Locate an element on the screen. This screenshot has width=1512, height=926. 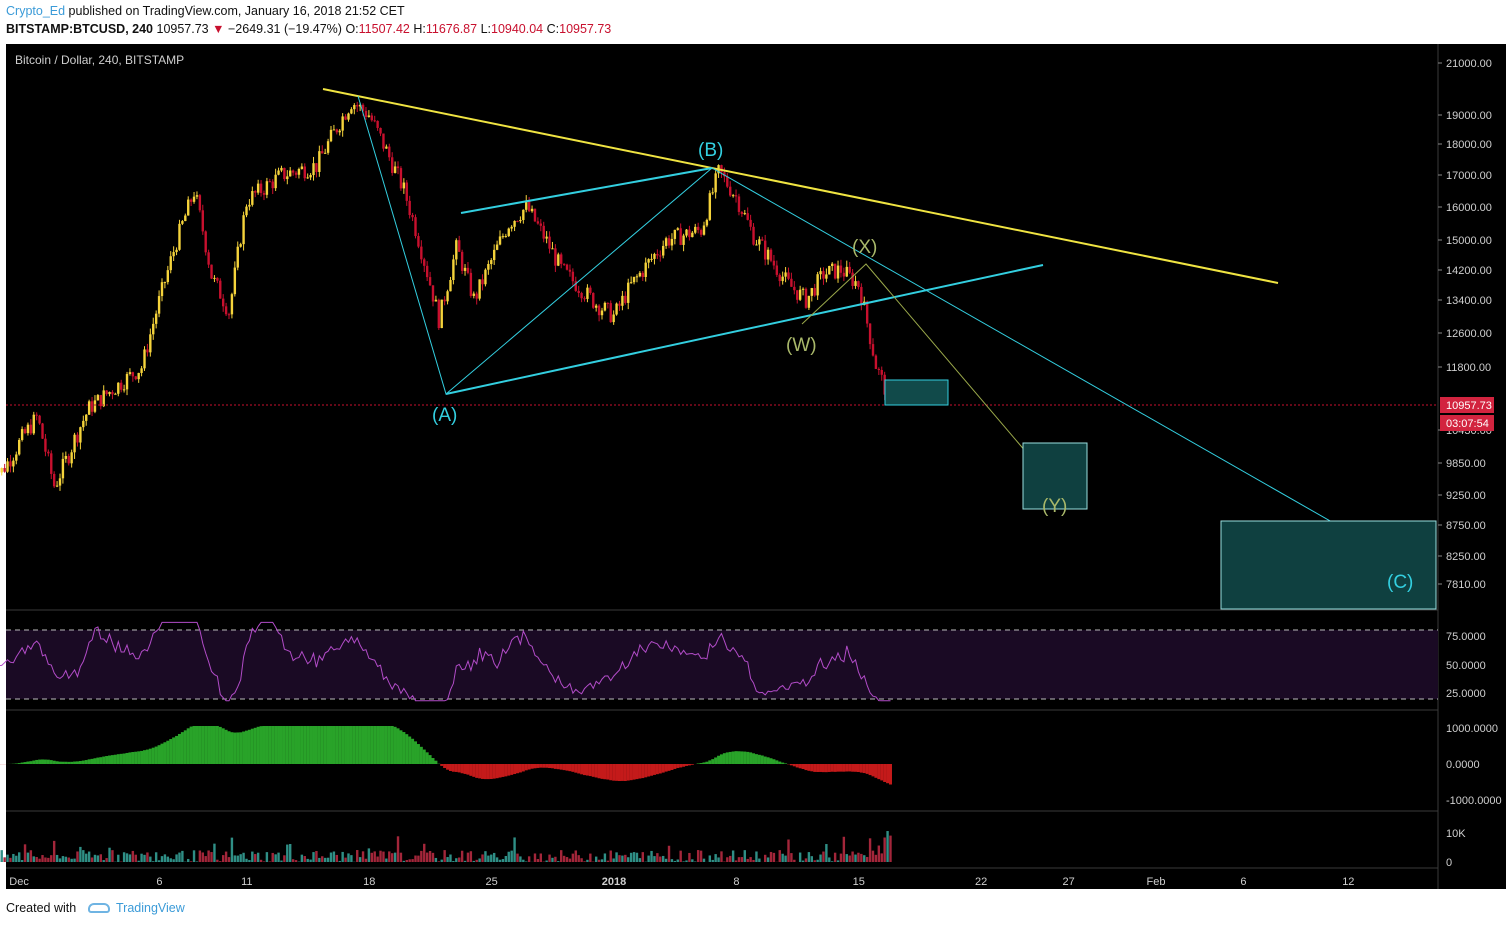
time-axis: Dec 6 11 18 25 2018 8 15 22 27 Feb 6 12 is located at coordinates (681, 882).